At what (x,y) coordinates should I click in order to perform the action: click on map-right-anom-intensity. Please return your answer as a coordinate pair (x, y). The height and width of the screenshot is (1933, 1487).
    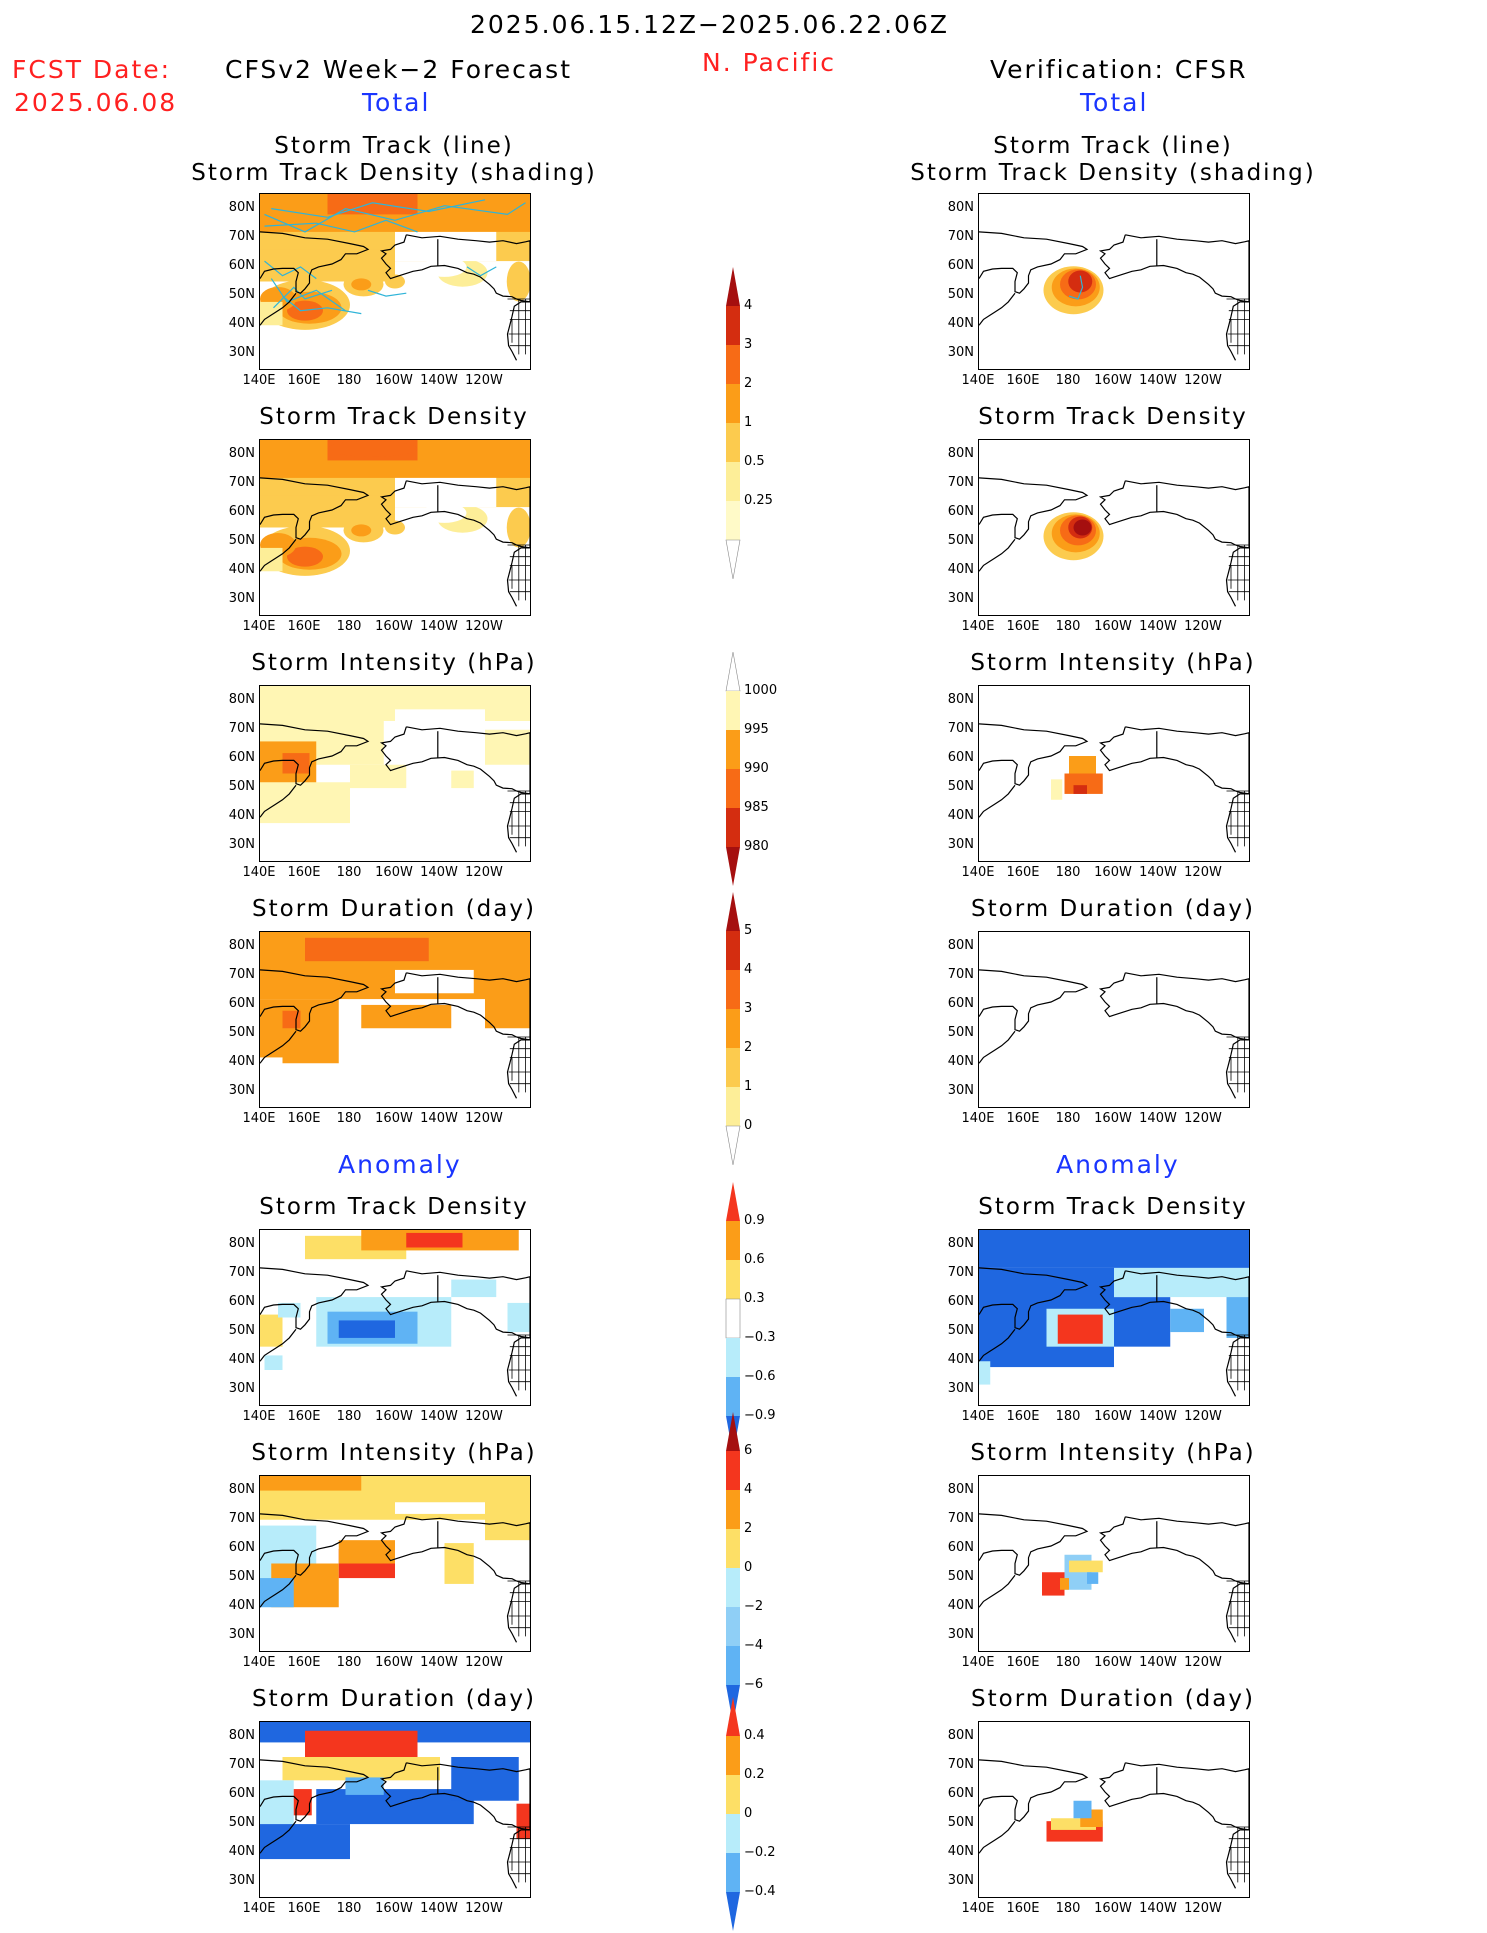
    Looking at the image, I should click on (1114, 1563).